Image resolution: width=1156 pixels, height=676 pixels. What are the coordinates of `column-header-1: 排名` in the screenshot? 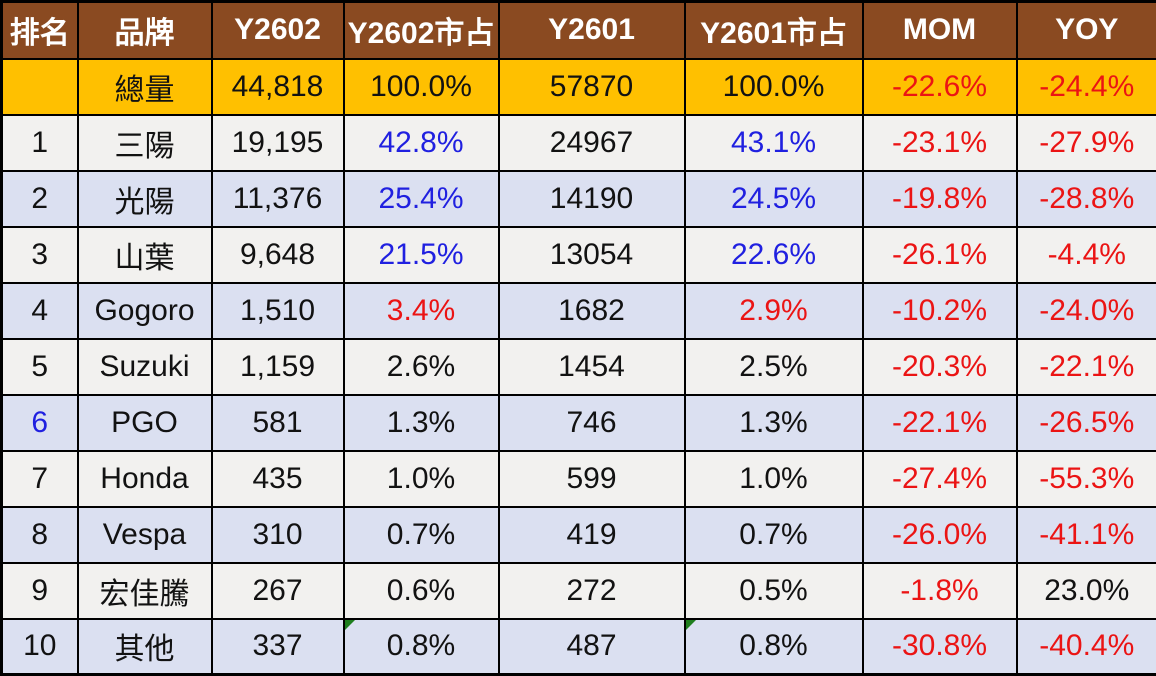 It's located at (39, 30).